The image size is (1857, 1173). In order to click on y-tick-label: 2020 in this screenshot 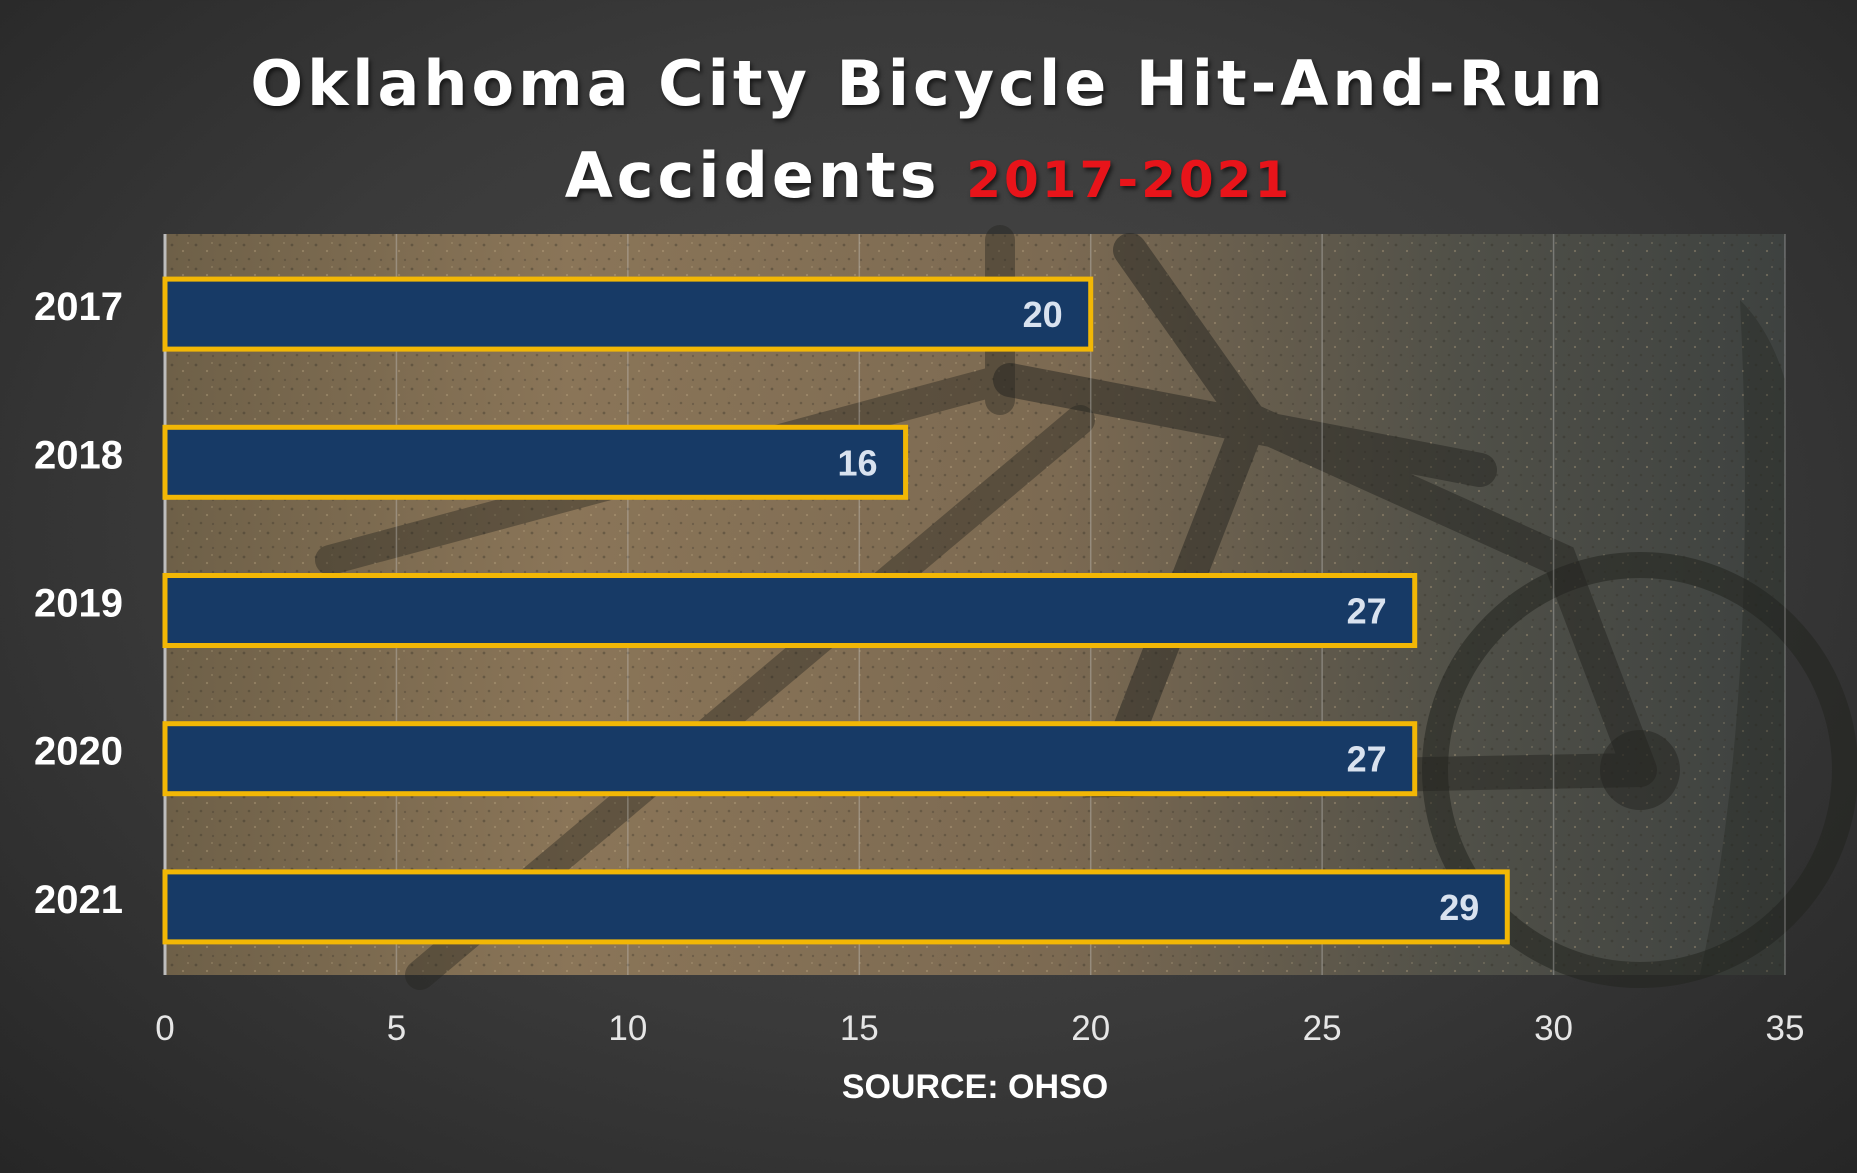, I will do `click(78, 752)`.